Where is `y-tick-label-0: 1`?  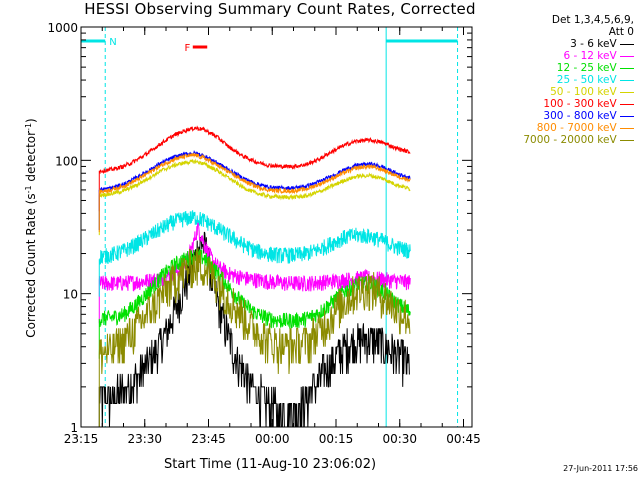 y-tick-label-0: 1 is located at coordinates (74, 428).